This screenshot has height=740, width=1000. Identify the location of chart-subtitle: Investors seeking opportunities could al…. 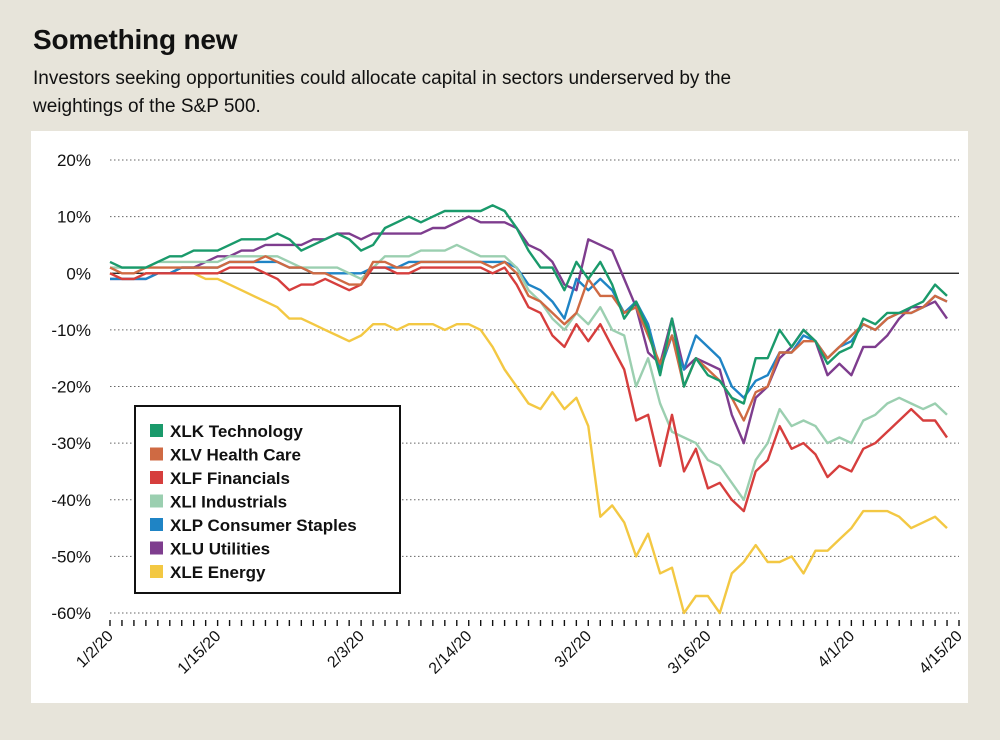
(382, 92).